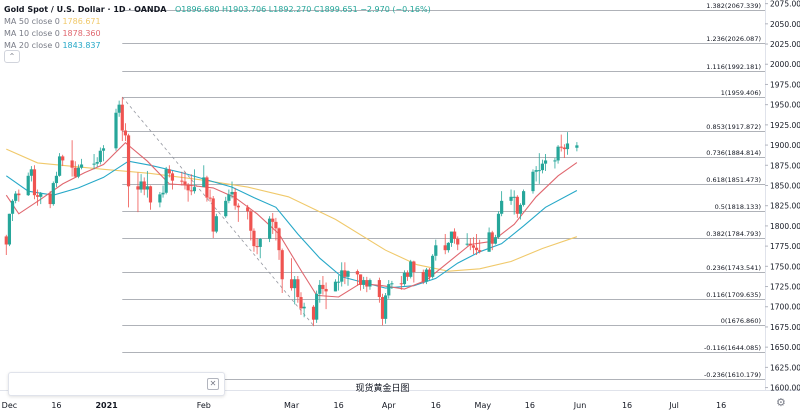 This screenshot has height=415, width=800. Describe the element at coordinates (32, 33) in the screenshot. I see `ma10-label: MA 10 close 0` at that location.